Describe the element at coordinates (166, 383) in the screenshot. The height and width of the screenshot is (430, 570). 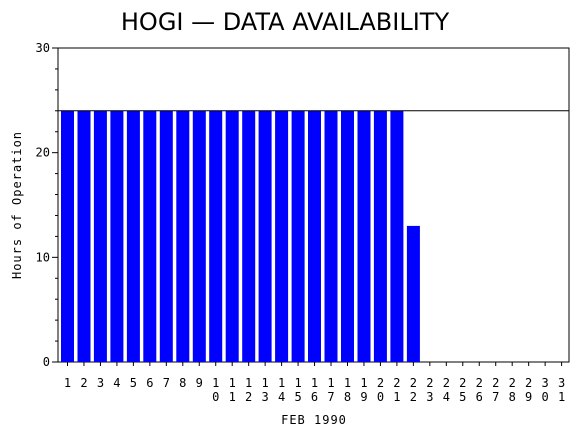
I see `x-tick-label-7: 7` at that location.